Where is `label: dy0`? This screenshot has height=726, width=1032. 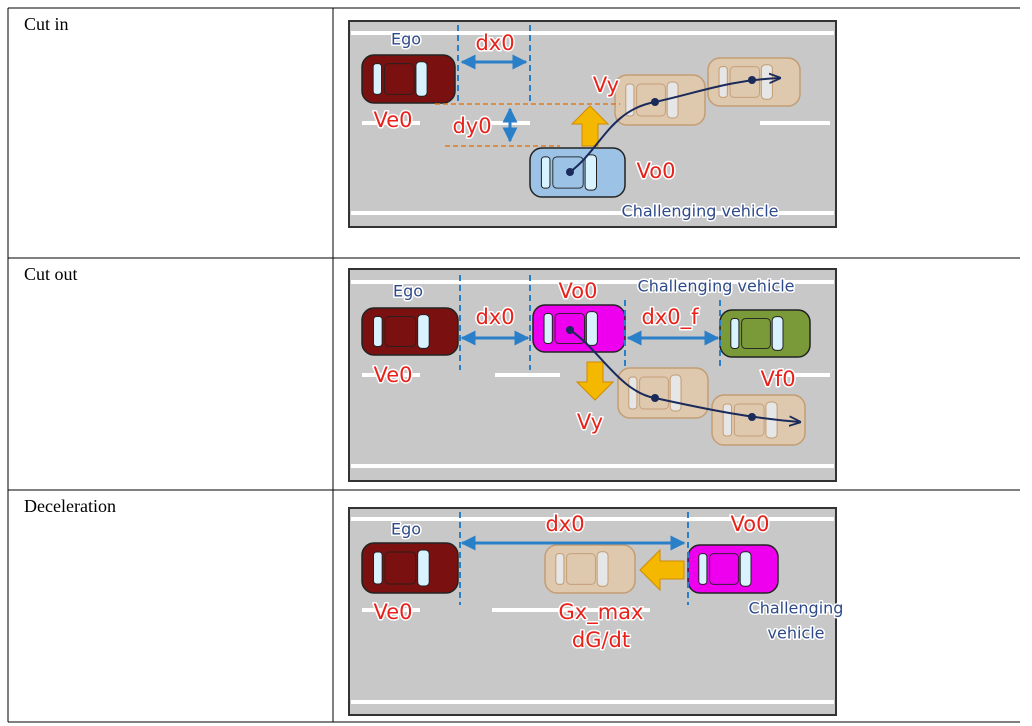 label: dy0 is located at coordinates (471, 126).